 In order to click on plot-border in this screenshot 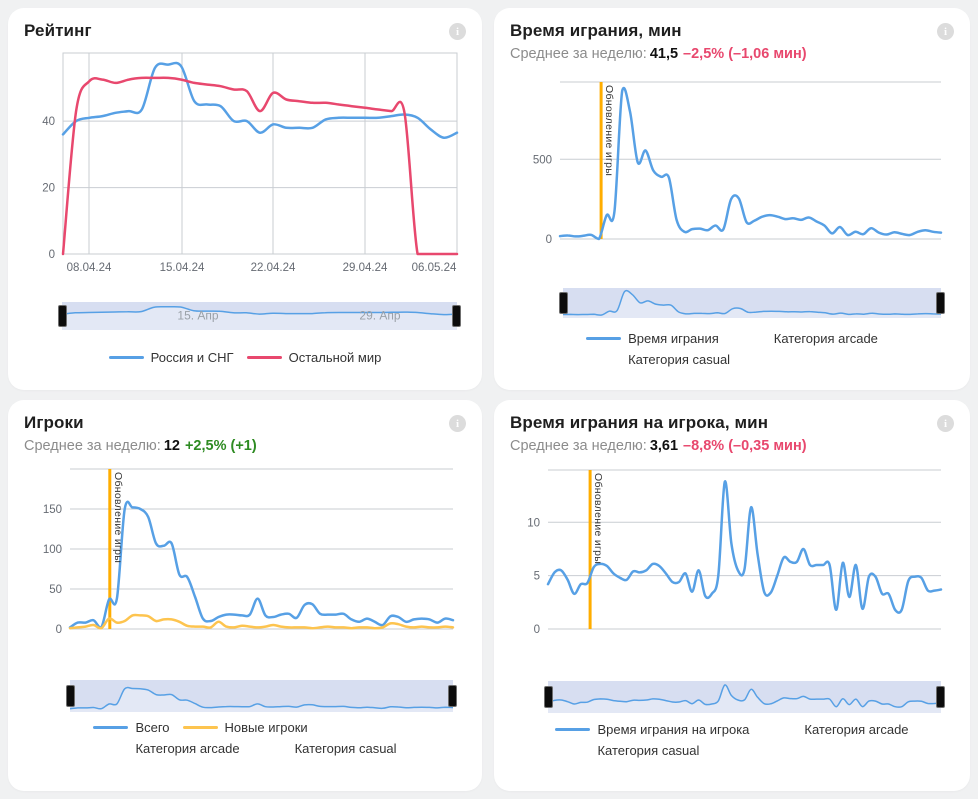, I will do `click(260, 153)`.